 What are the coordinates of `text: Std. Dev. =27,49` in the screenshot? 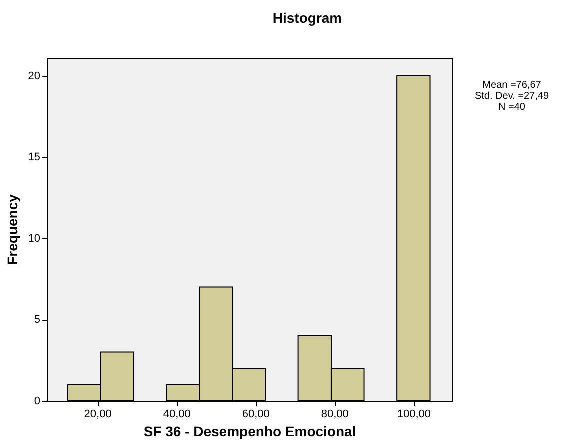 It's located at (512, 96).